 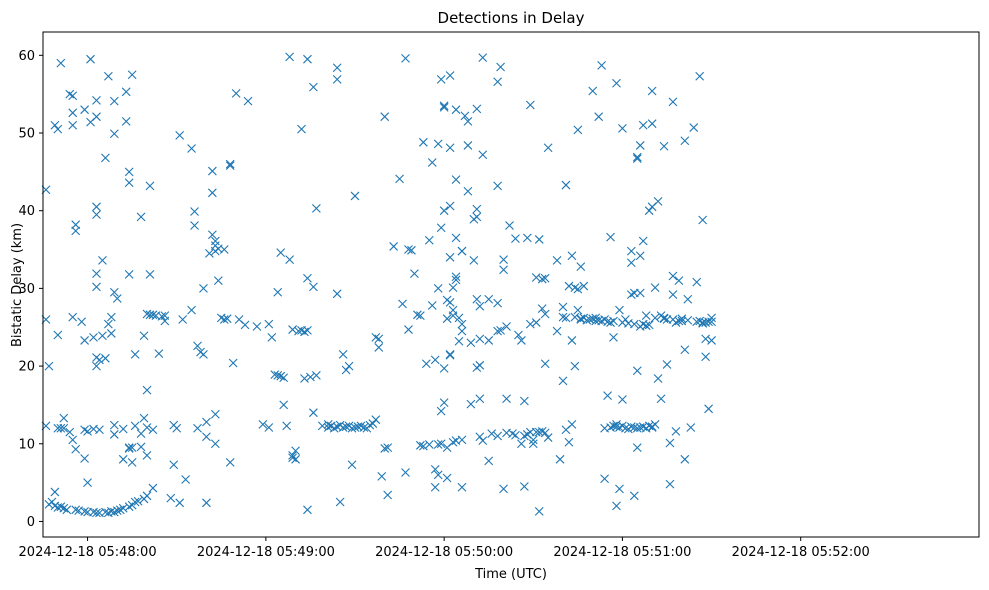 What do you see at coordinates (511, 18) in the screenshot?
I see `chart-title: Detections in Delay` at bounding box center [511, 18].